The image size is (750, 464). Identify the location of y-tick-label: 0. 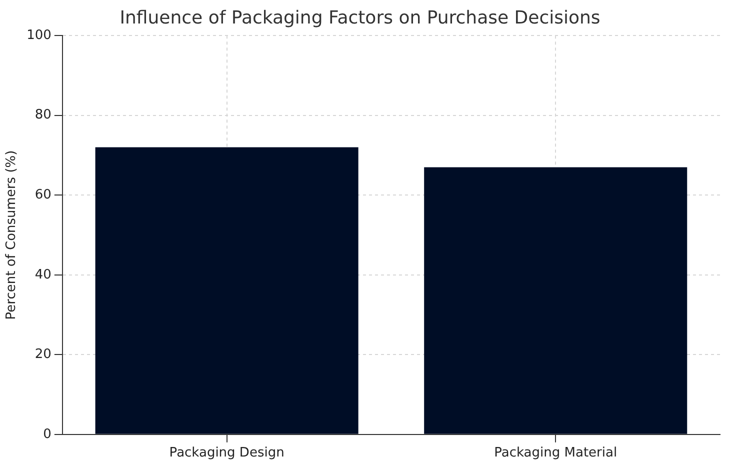
(47, 434).